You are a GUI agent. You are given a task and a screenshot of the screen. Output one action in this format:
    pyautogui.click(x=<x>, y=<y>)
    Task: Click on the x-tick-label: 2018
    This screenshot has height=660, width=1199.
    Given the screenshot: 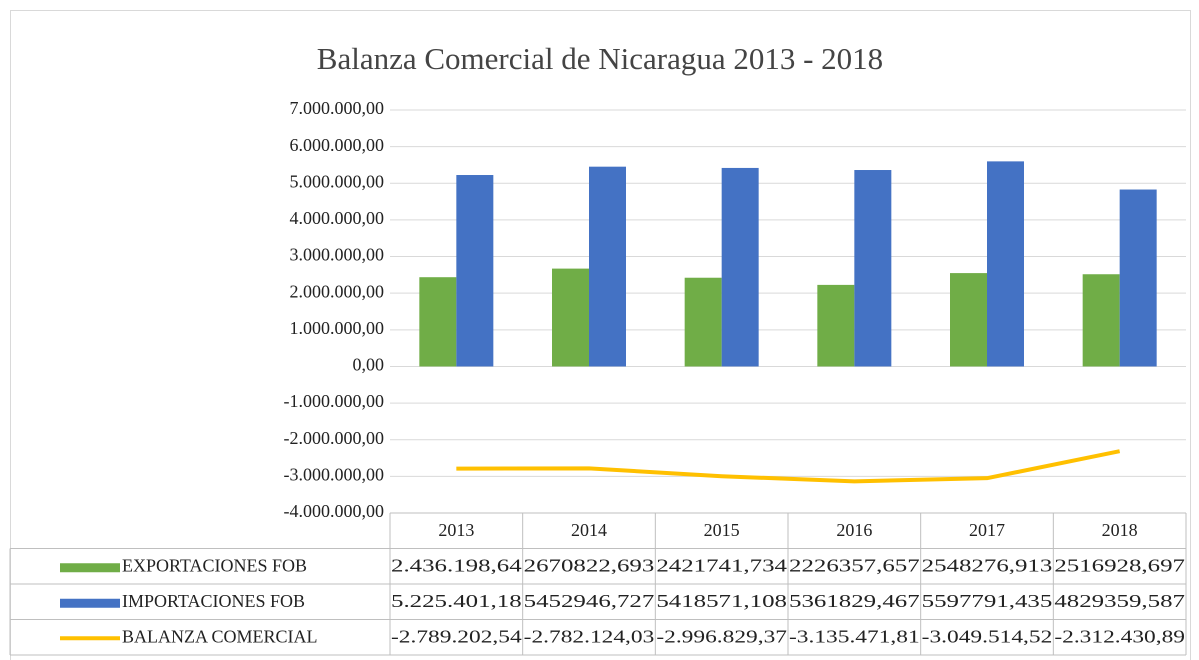 What is the action you would take?
    pyautogui.click(x=1120, y=530)
    